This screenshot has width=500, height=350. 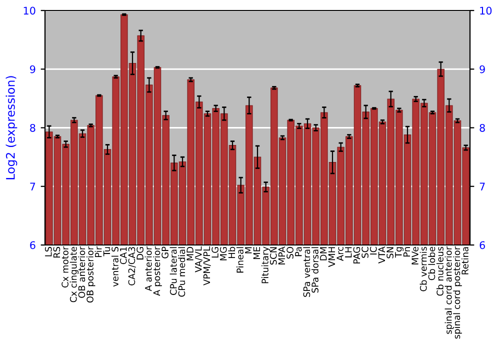 What do you see at coordinates (482, 128) in the screenshot?
I see `y2-tick-label: 8` at bounding box center [482, 128].